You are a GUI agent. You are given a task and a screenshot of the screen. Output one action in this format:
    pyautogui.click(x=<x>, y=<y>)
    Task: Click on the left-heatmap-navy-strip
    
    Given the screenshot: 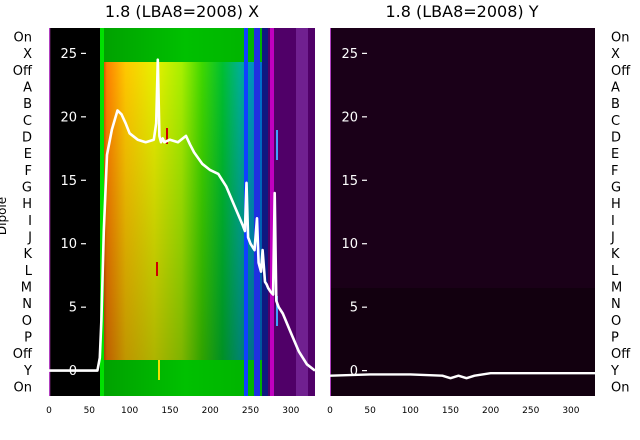 What is the action you would take?
    pyautogui.click(x=265, y=212)
    